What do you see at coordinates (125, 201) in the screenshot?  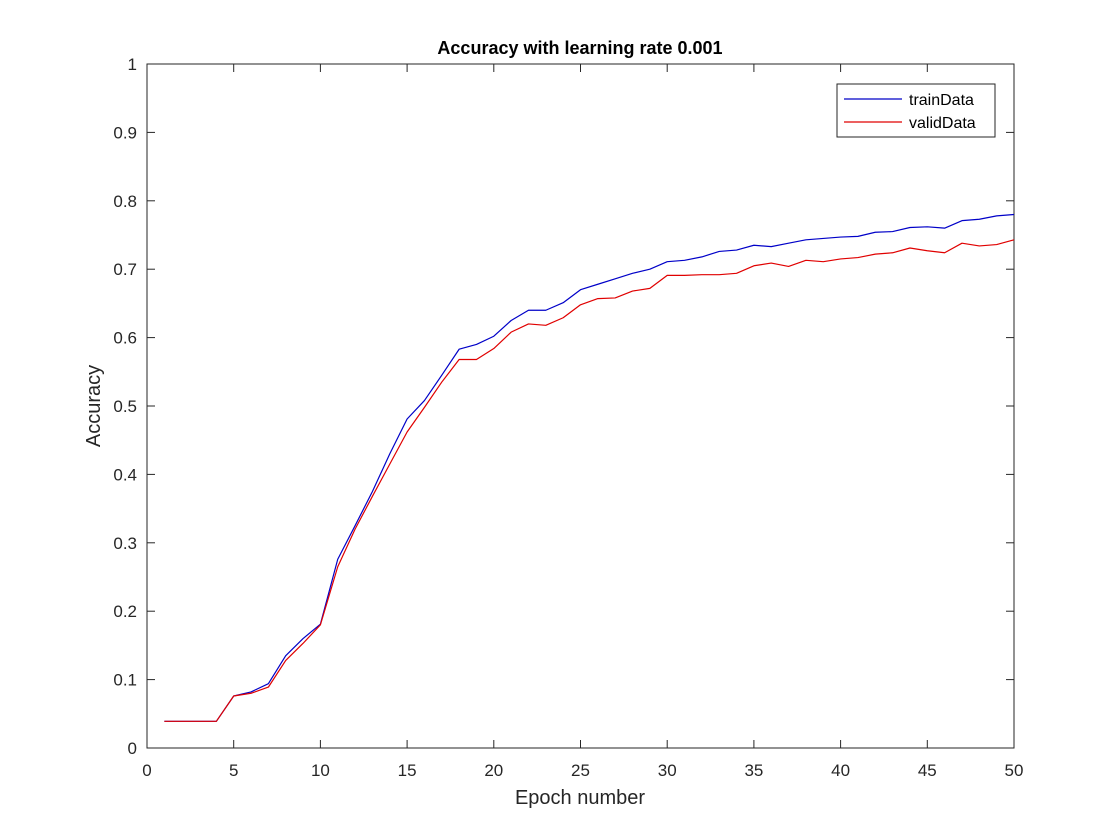 I see `y-tick-label: 0.8` at bounding box center [125, 201].